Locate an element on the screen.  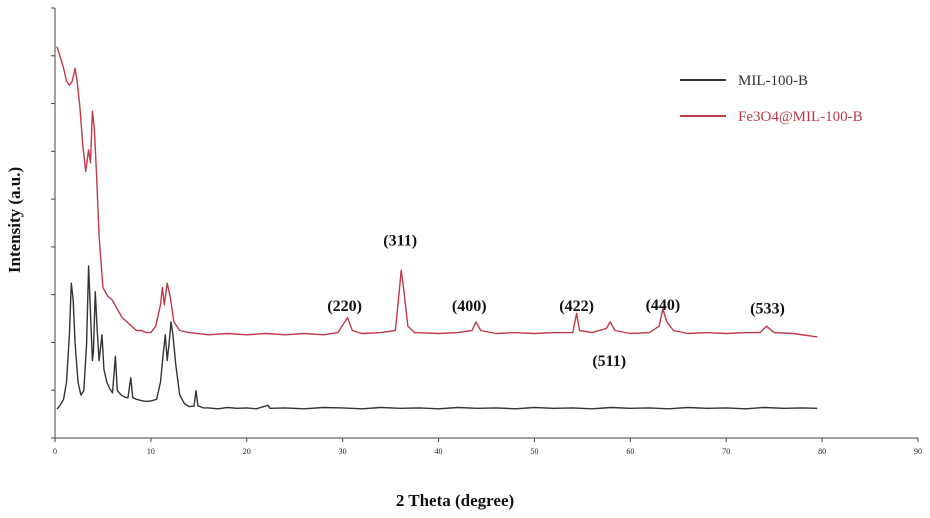
x-tick-label: 50 is located at coordinates (534, 451).